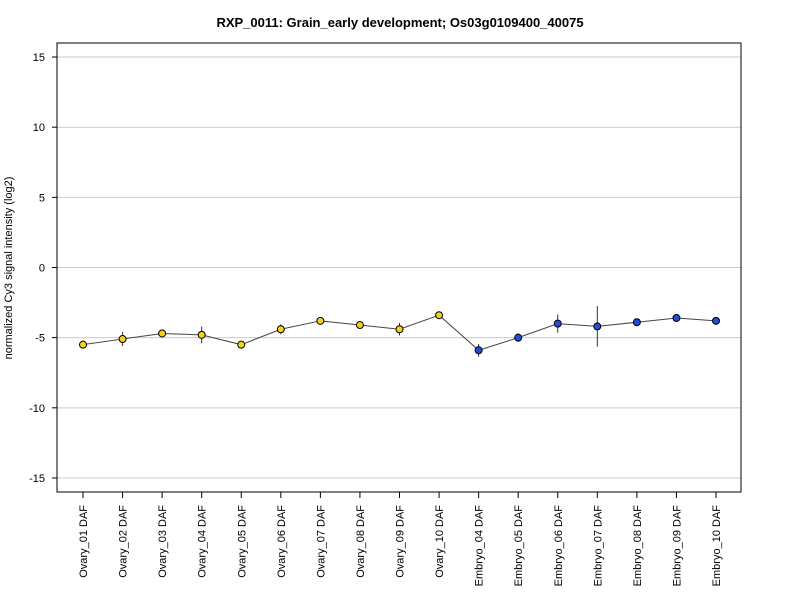  Describe the element at coordinates (9, 268) in the screenshot. I see `y-axis-label: normalized Cy3 signal intensity (log2)` at that location.